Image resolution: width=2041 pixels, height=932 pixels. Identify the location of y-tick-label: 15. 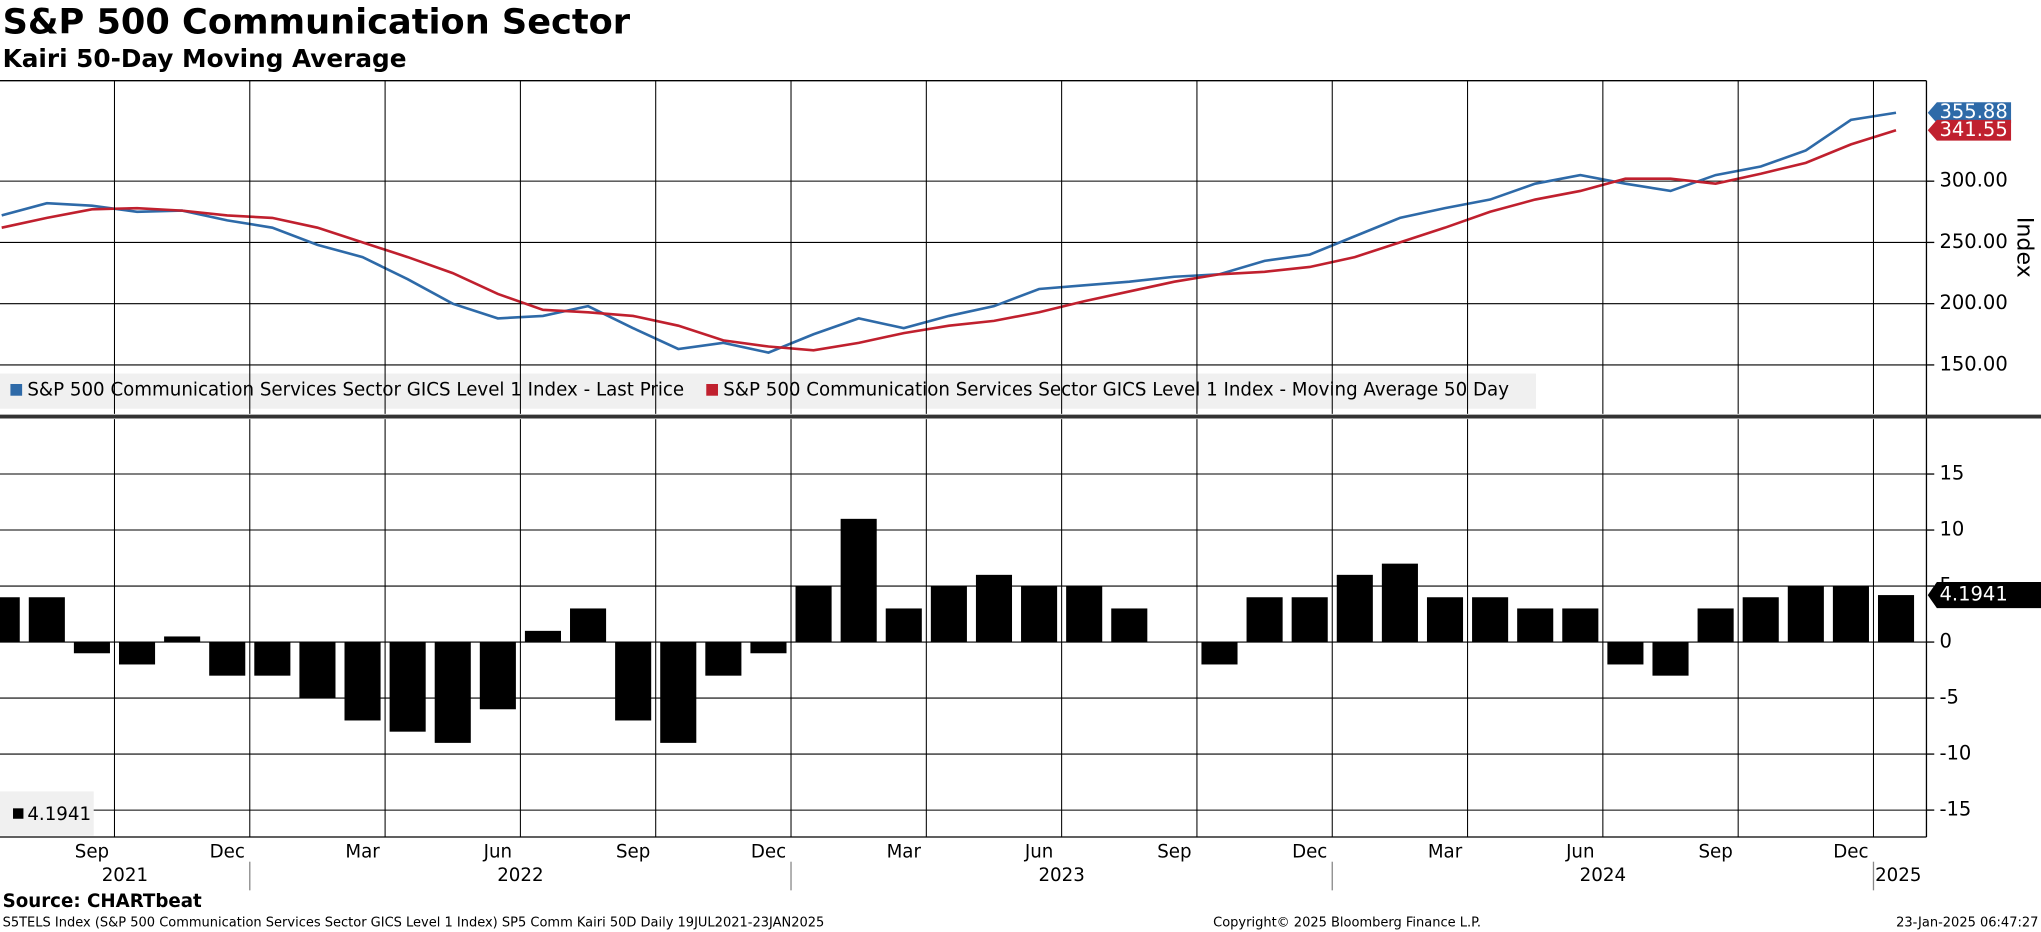
(1951, 473).